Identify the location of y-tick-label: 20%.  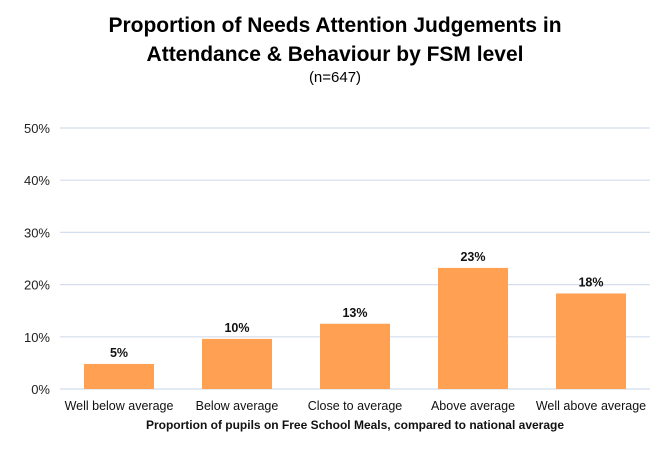
(37, 285).